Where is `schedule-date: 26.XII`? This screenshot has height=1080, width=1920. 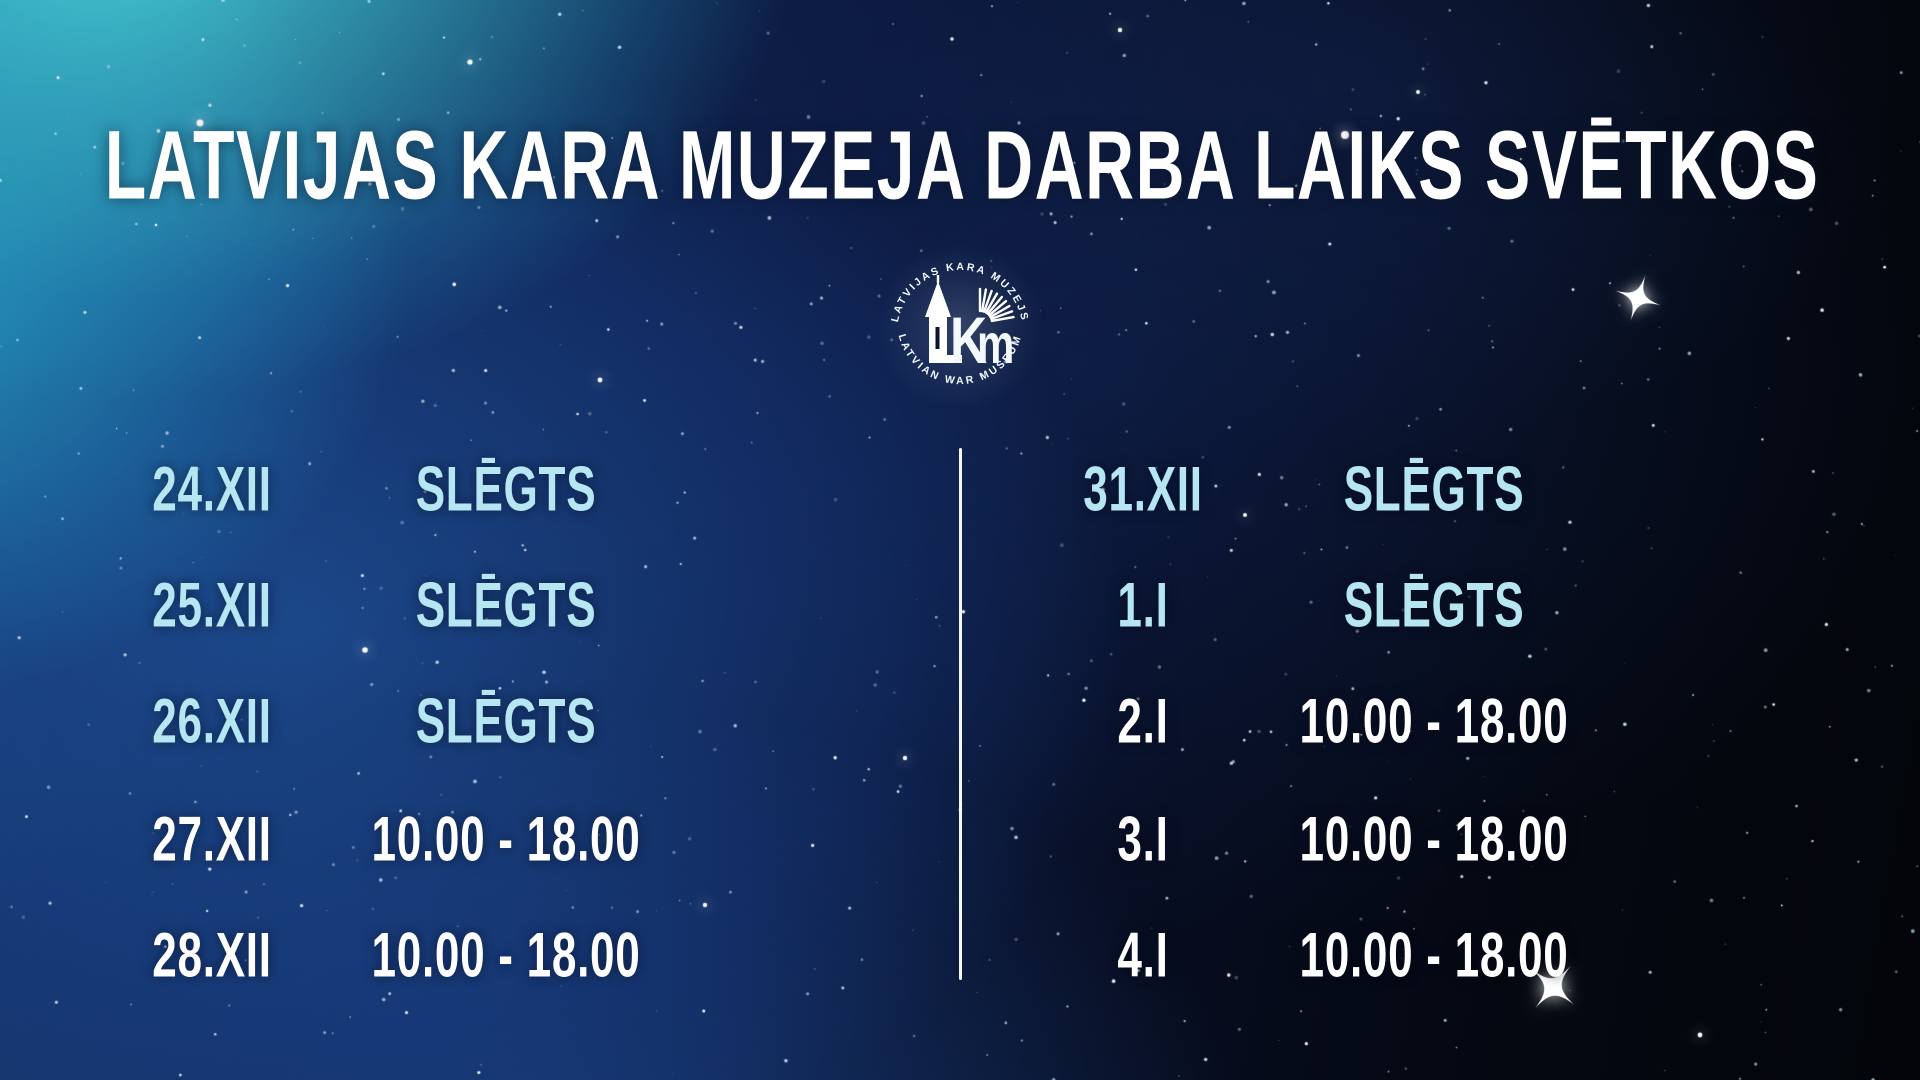 schedule-date: 26.XII is located at coordinates (212, 721).